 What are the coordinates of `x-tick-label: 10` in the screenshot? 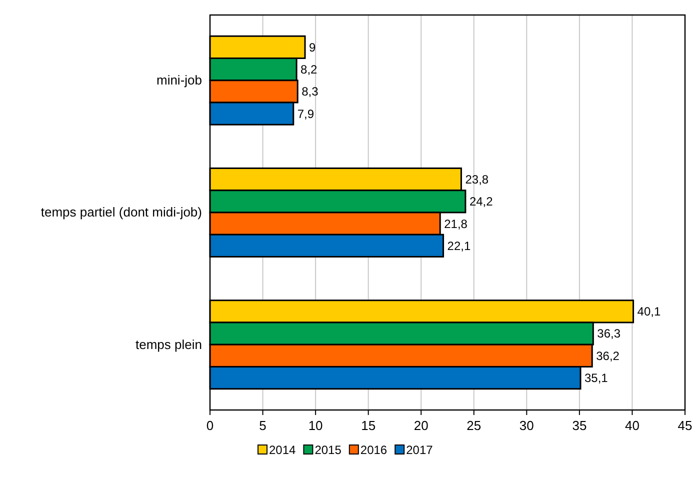 It's located at (315, 426).